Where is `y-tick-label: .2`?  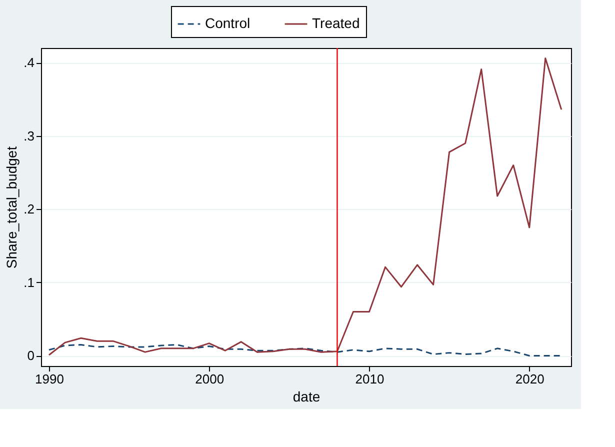 y-tick-label: .2 is located at coordinates (29, 209).